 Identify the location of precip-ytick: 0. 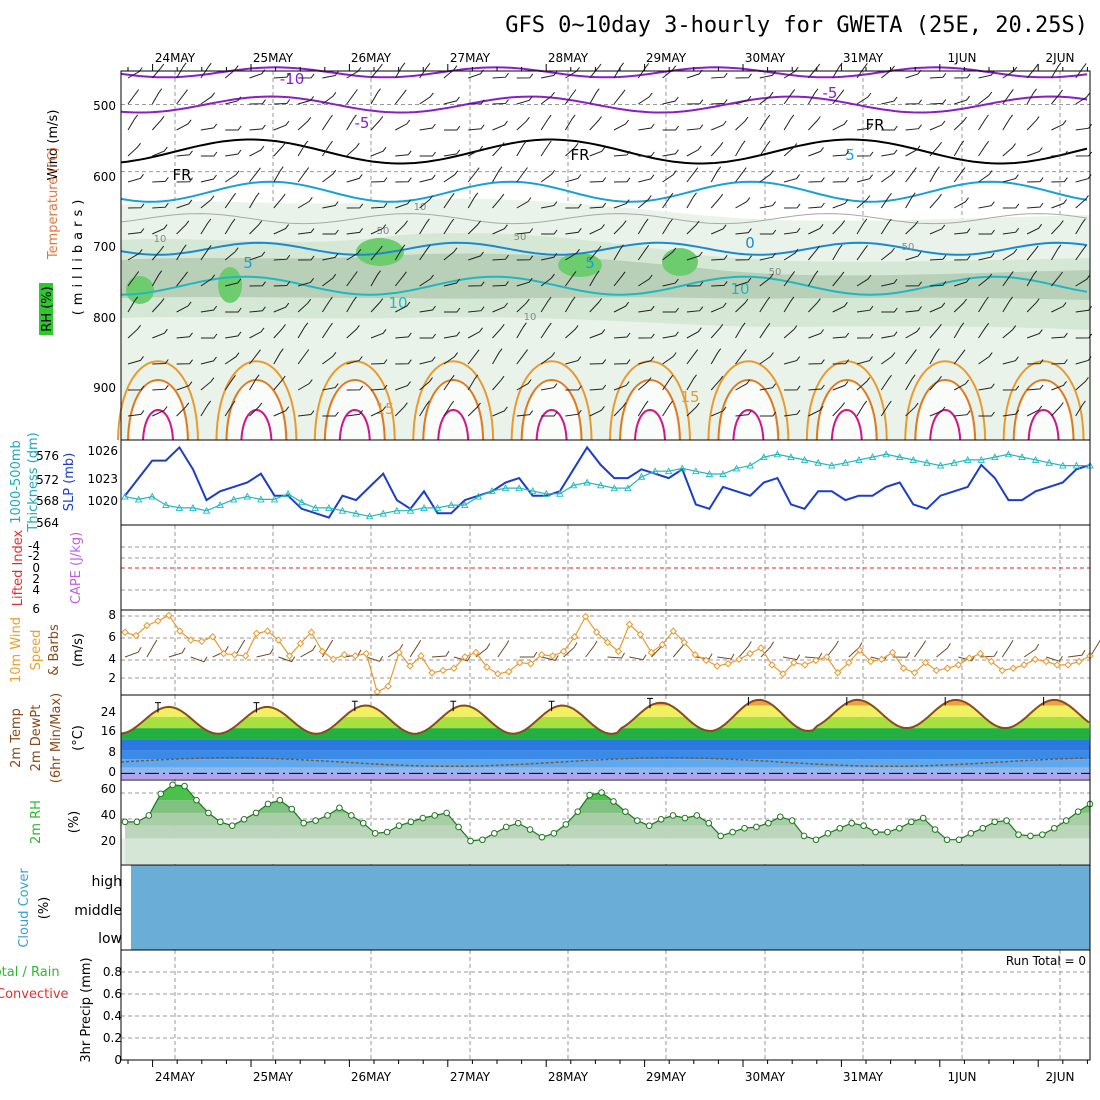
(118, 1060).